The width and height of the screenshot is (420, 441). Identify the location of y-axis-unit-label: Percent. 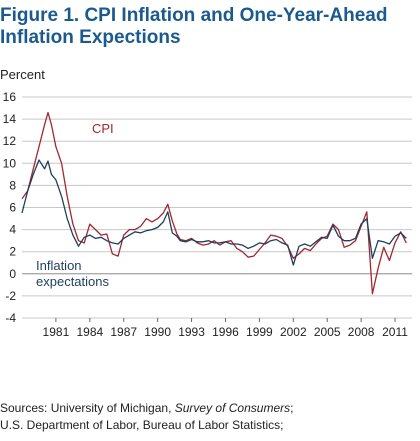
(22, 74).